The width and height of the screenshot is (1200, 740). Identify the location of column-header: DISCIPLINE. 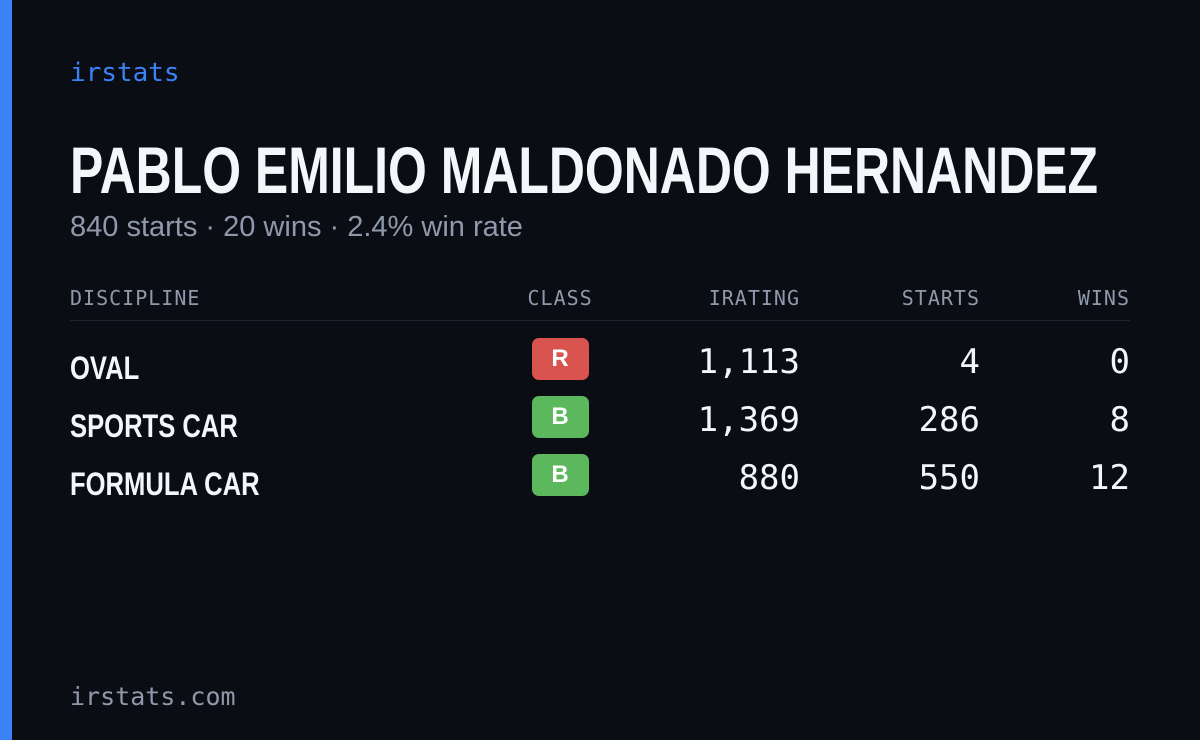
(135, 298).